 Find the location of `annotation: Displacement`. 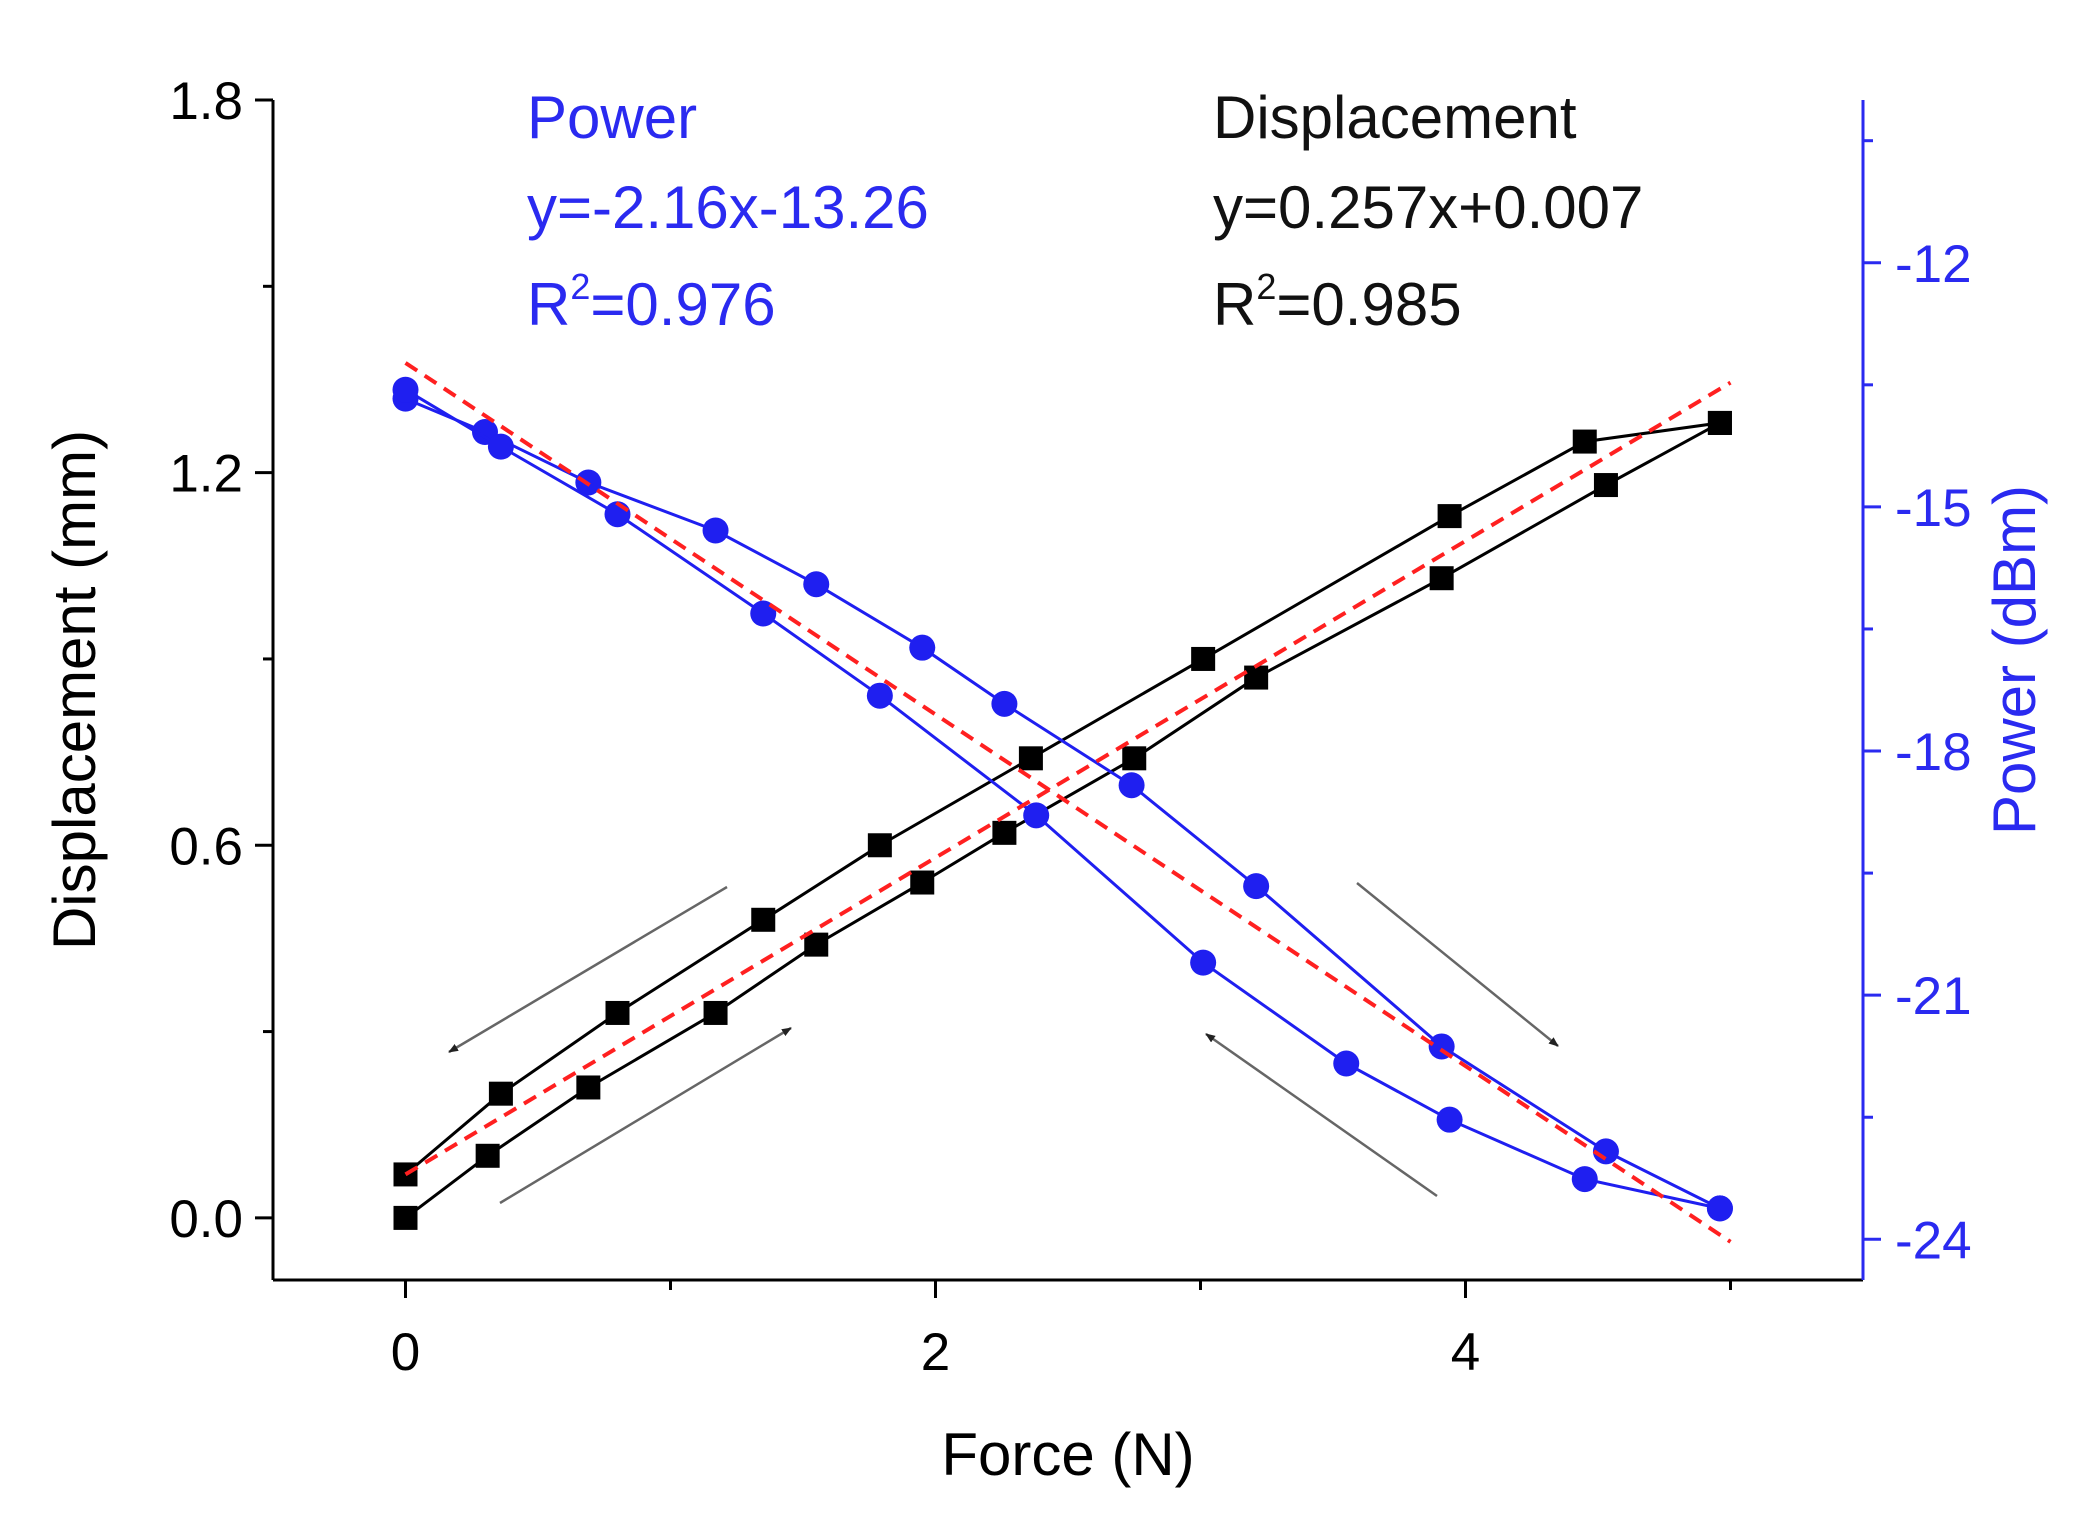

annotation: Displacement is located at coordinates (1395, 117).